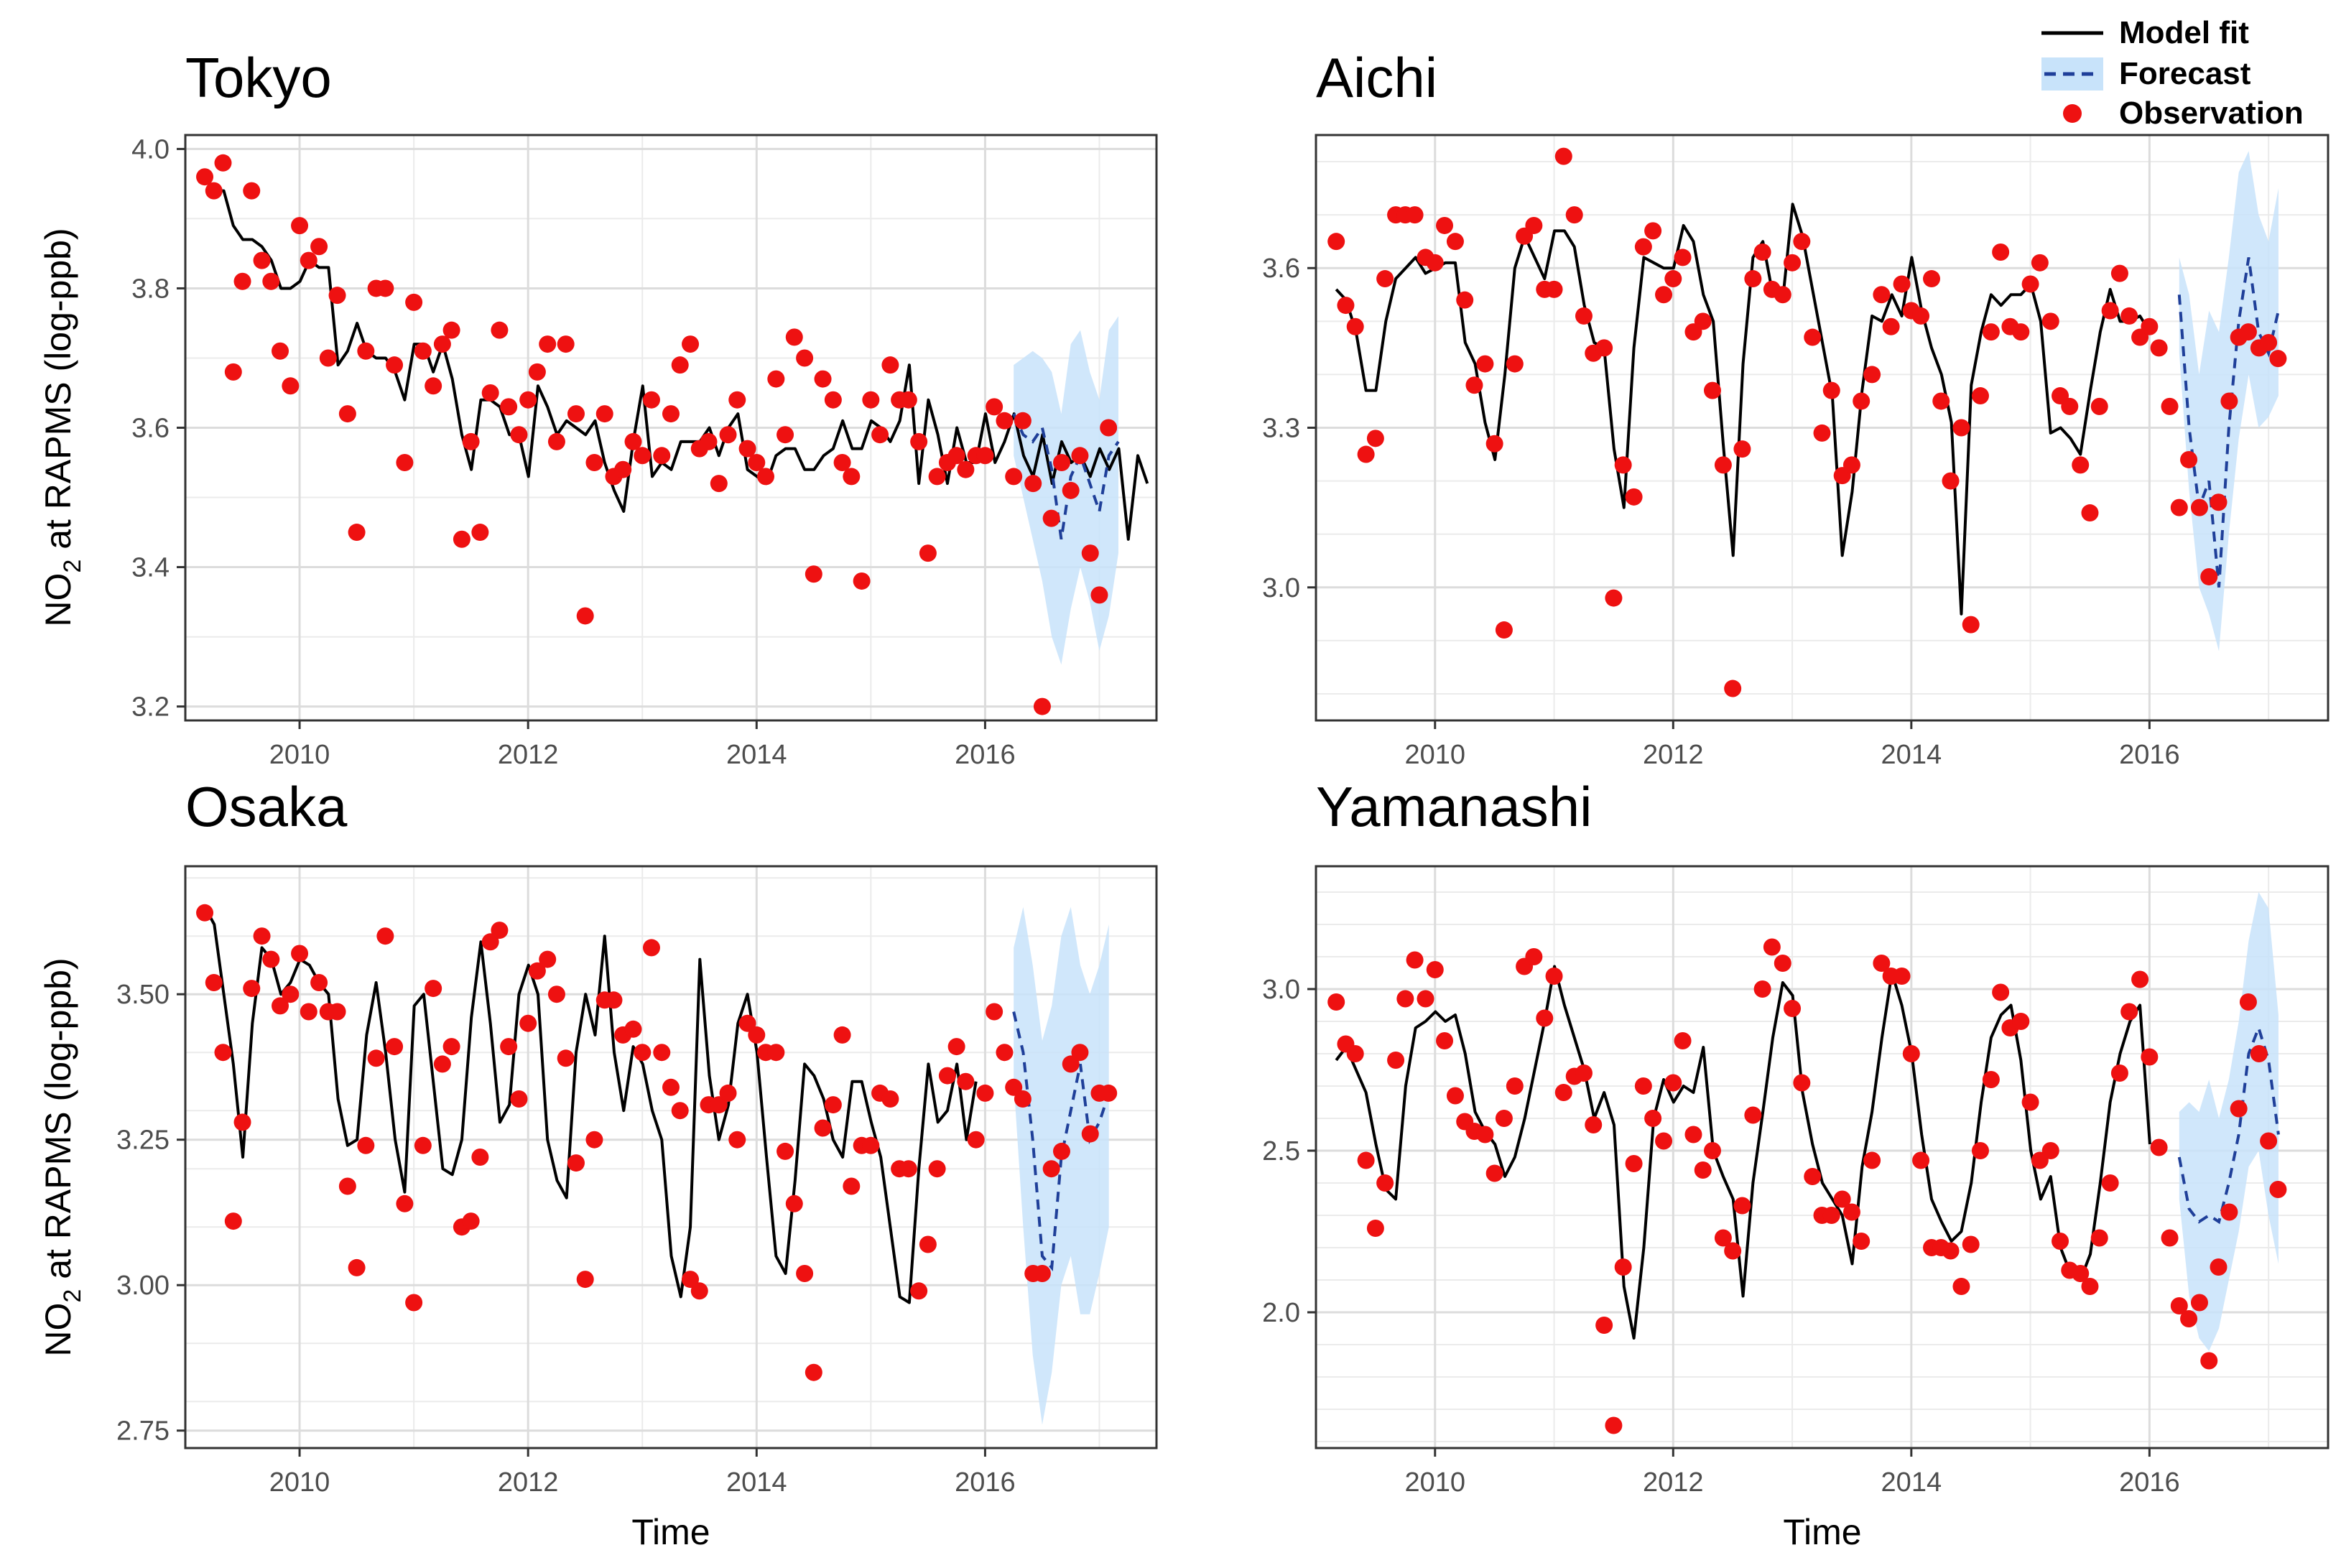 This screenshot has width=2341, height=1568. What do you see at coordinates (150, 289) in the screenshot?
I see `y-tick-label: 3.8` at bounding box center [150, 289].